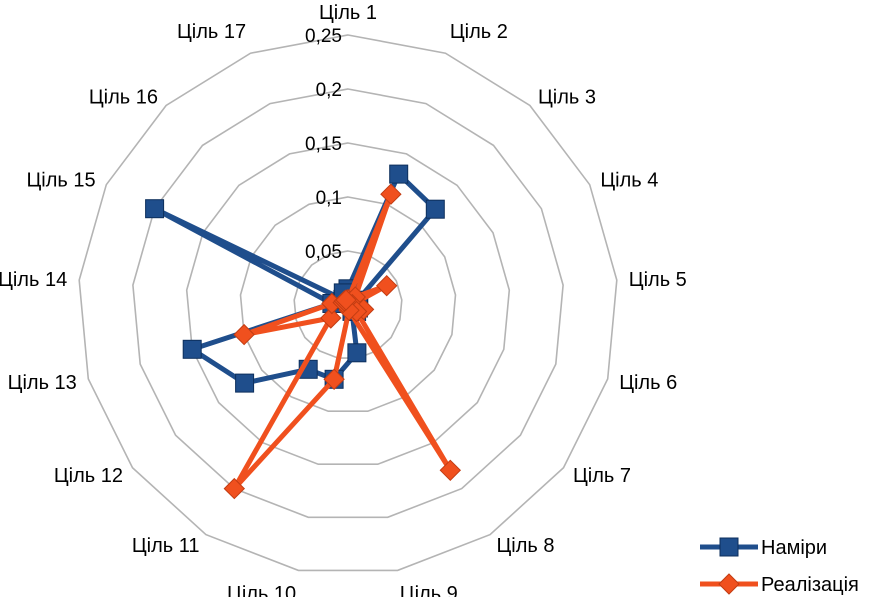  I want to click on grid-ring, so click(348, 304).